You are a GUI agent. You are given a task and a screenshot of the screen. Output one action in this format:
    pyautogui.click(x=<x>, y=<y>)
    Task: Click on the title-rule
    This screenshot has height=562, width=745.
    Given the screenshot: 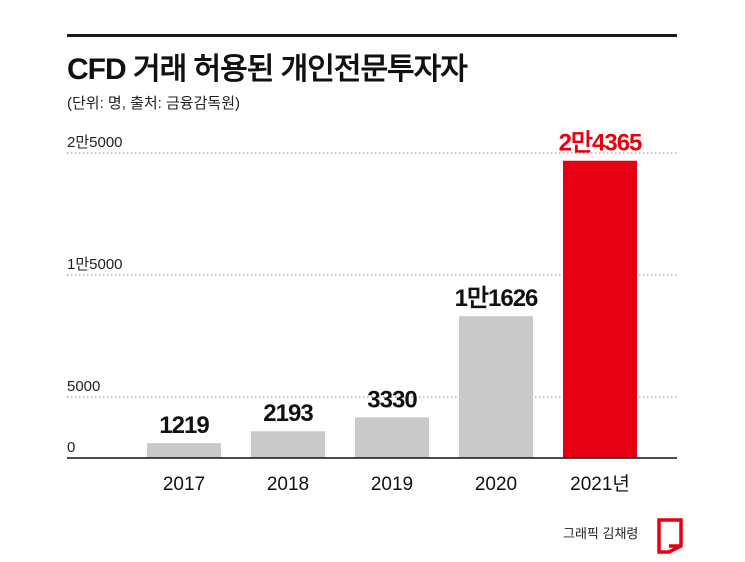 What is the action you would take?
    pyautogui.click(x=372, y=35)
    